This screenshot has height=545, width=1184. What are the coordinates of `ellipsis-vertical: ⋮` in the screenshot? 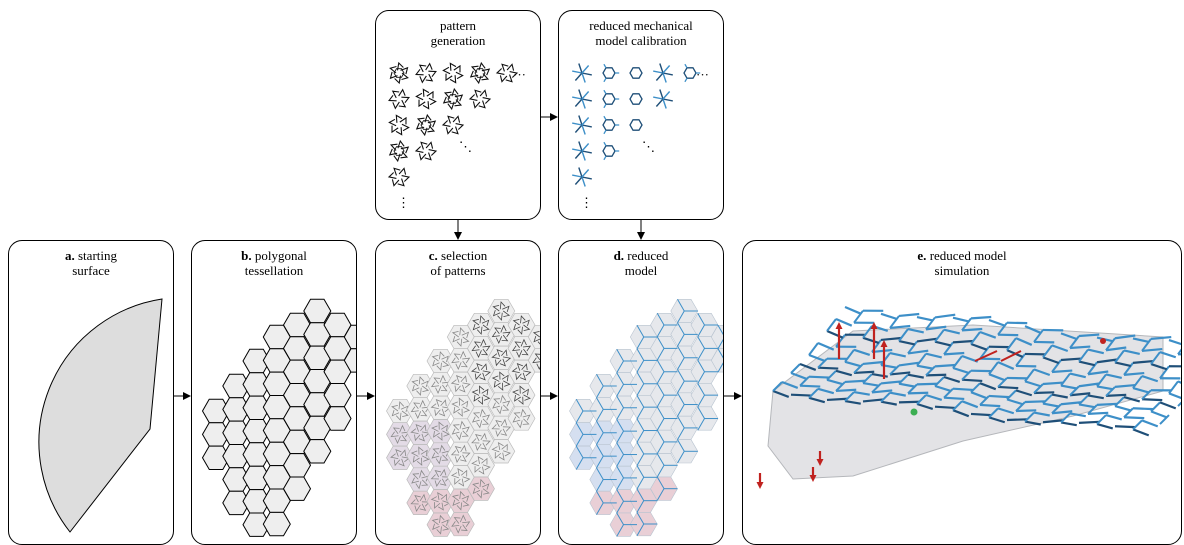 It's located at (586, 202).